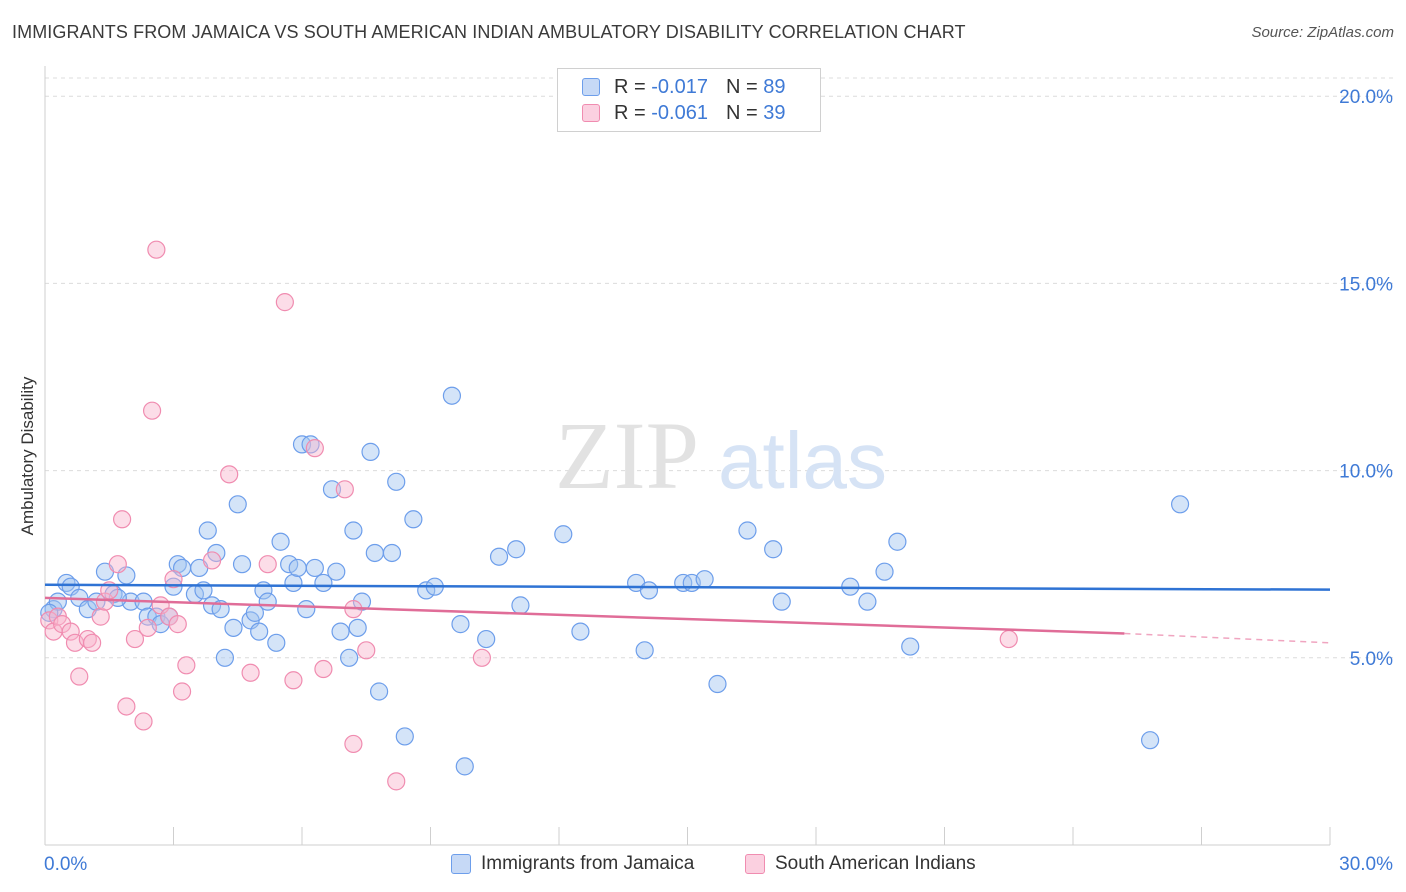  What do you see at coordinates (1366, 284) in the screenshot?
I see `y-tick-label: 15.0%` at bounding box center [1366, 284].